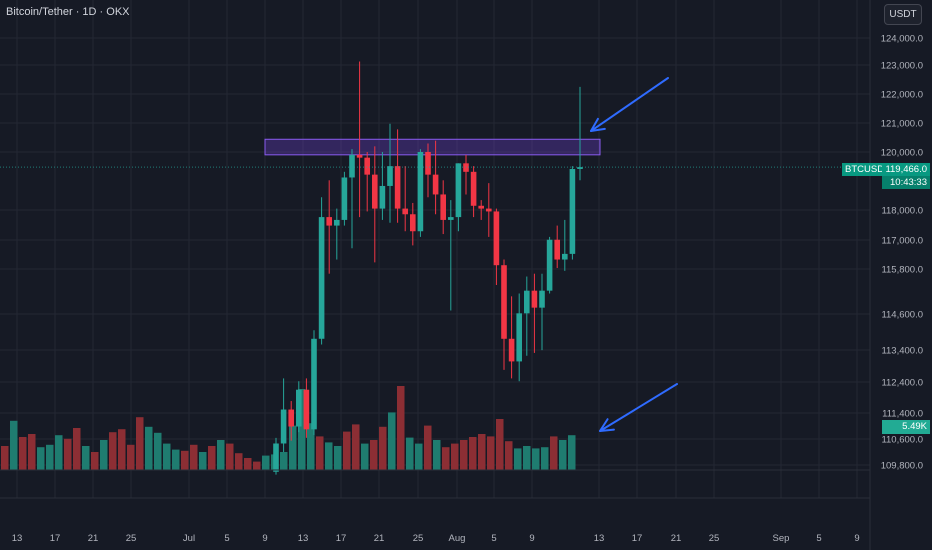 The width and height of the screenshot is (932, 550). I want to click on price-tick-label: 124,000.0, so click(902, 39).